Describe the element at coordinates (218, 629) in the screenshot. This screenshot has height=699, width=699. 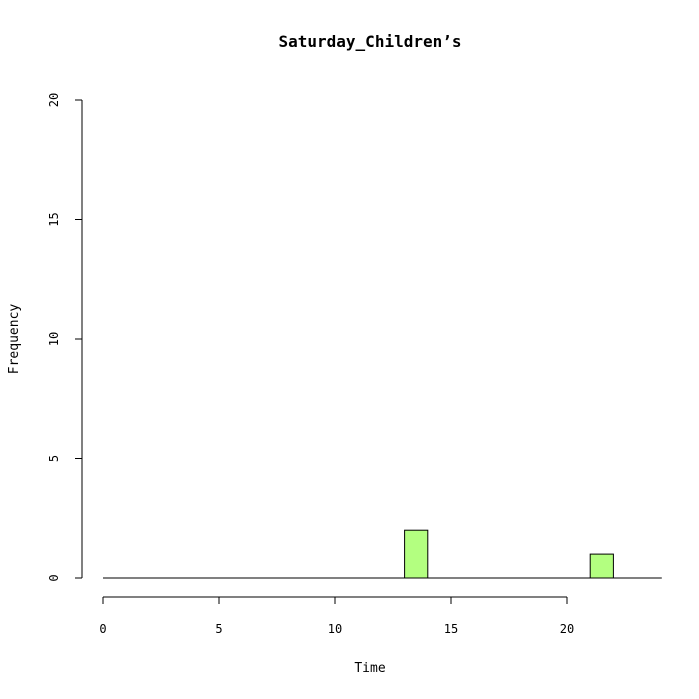
I see `x-tick-label-5: 5` at that location.